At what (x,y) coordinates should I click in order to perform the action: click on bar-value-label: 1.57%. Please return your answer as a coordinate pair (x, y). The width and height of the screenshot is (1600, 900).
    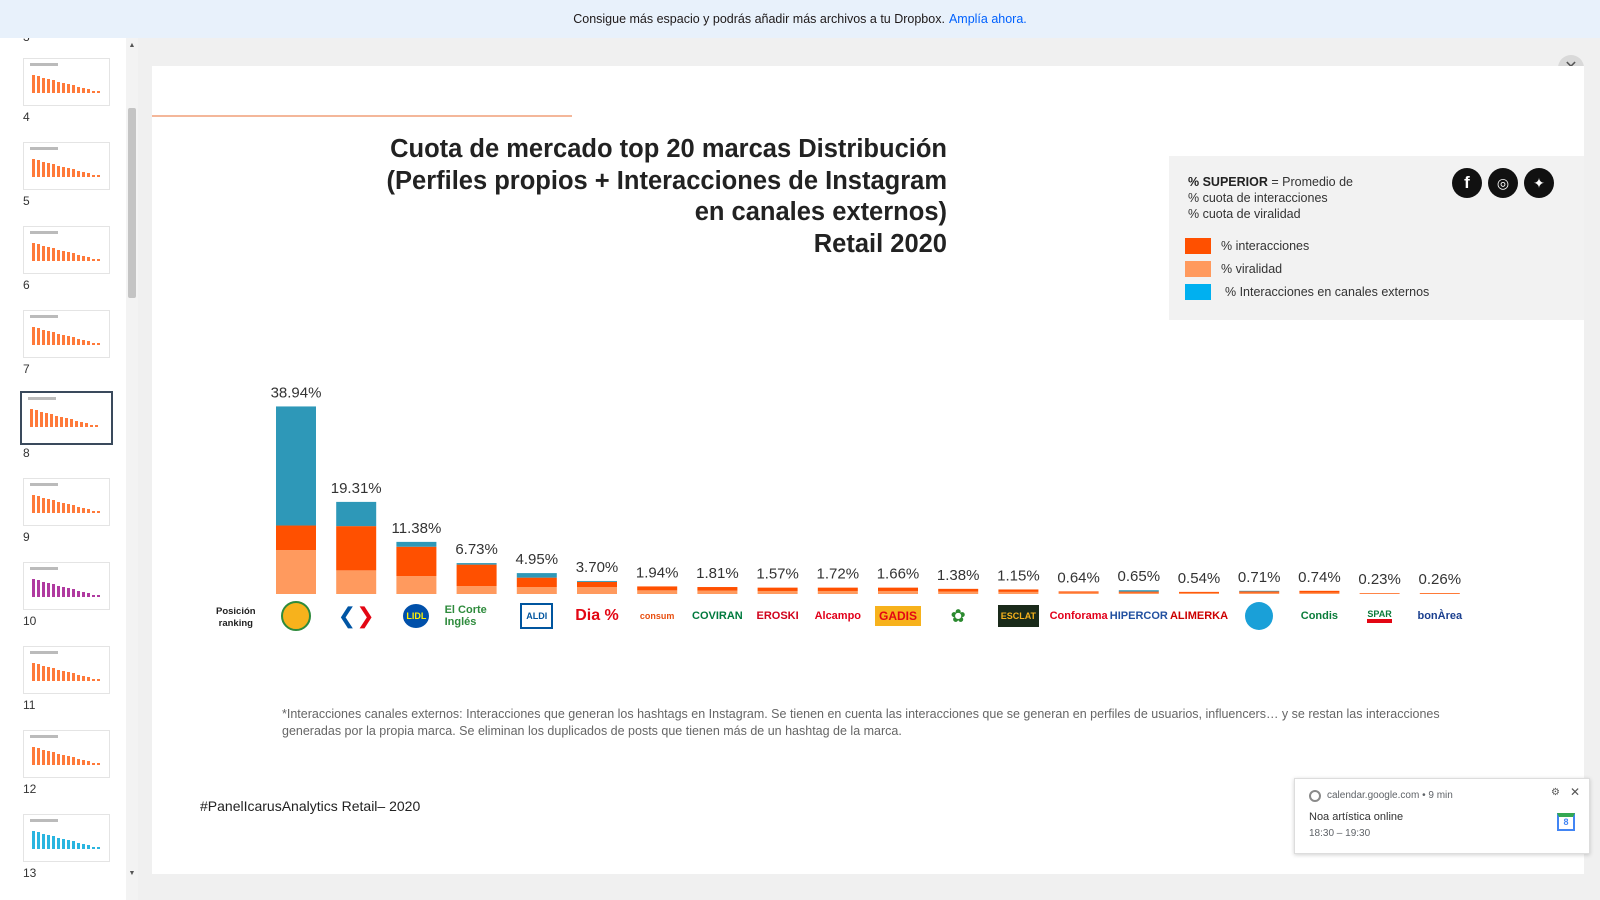
    Looking at the image, I should click on (777, 574).